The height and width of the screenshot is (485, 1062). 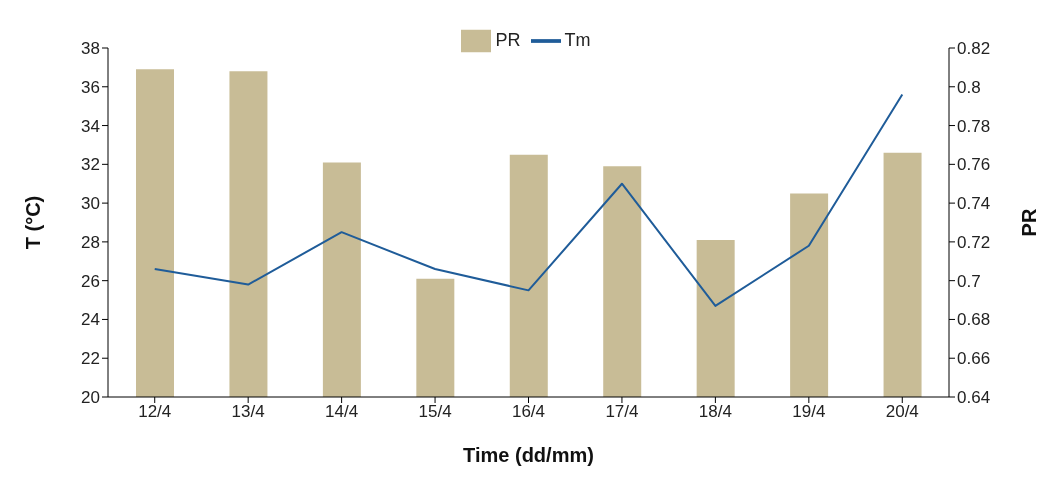 What do you see at coordinates (33, 222) in the screenshot?
I see `y-axis-title: T (°C)` at bounding box center [33, 222].